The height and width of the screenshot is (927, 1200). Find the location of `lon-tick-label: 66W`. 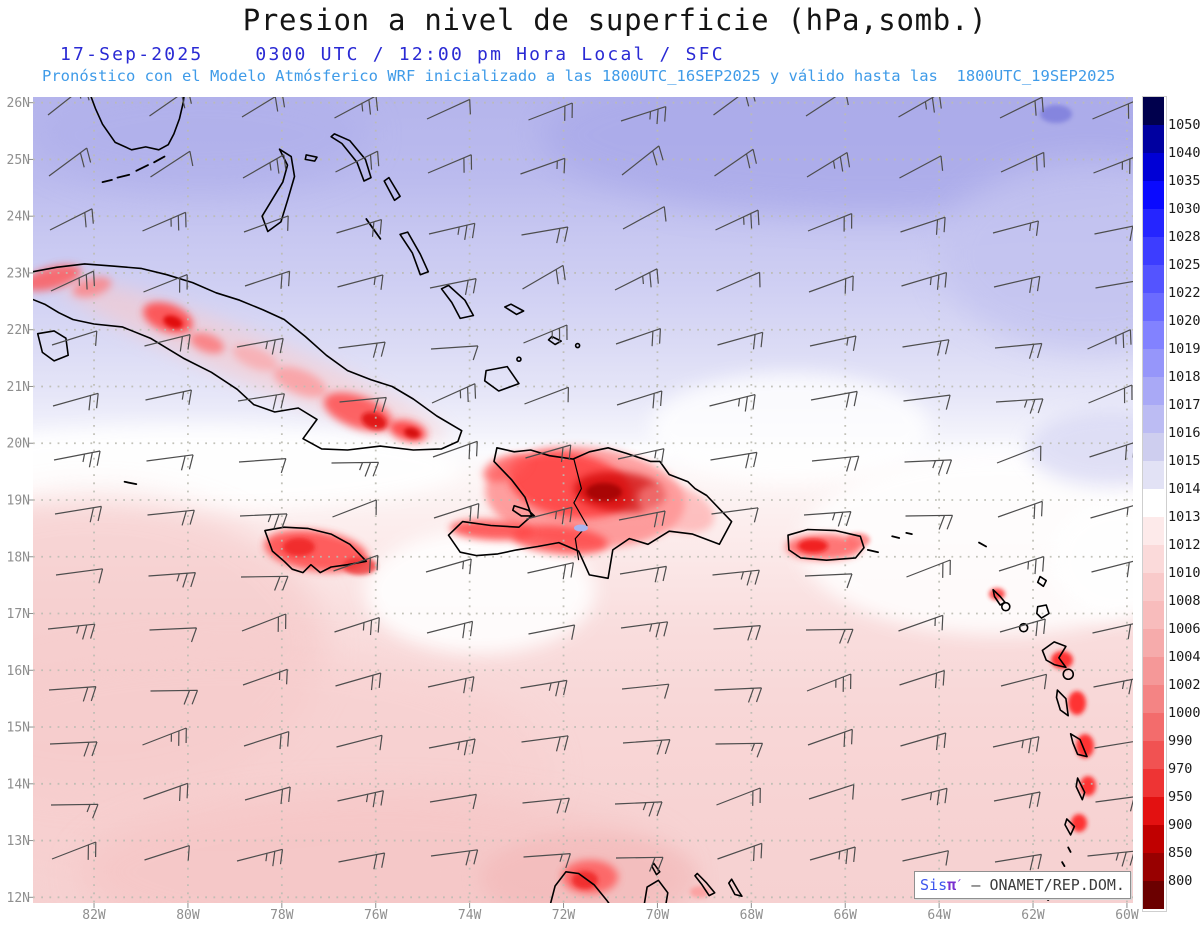

lon-tick-label: 66W is located at coordinates (845, 915).